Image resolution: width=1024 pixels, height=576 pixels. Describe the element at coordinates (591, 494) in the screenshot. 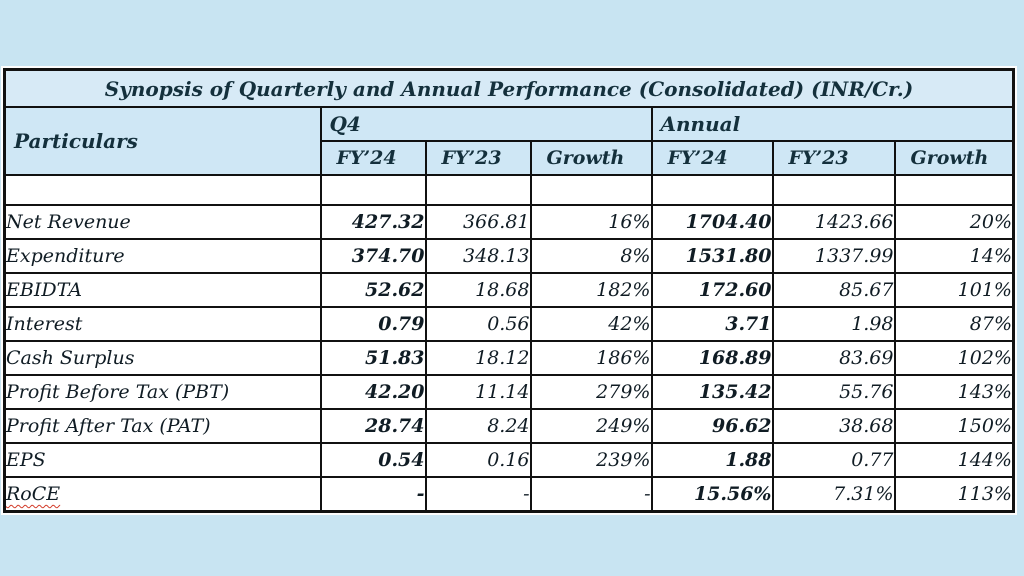

I see `cell-q4-growth: -` at that location.